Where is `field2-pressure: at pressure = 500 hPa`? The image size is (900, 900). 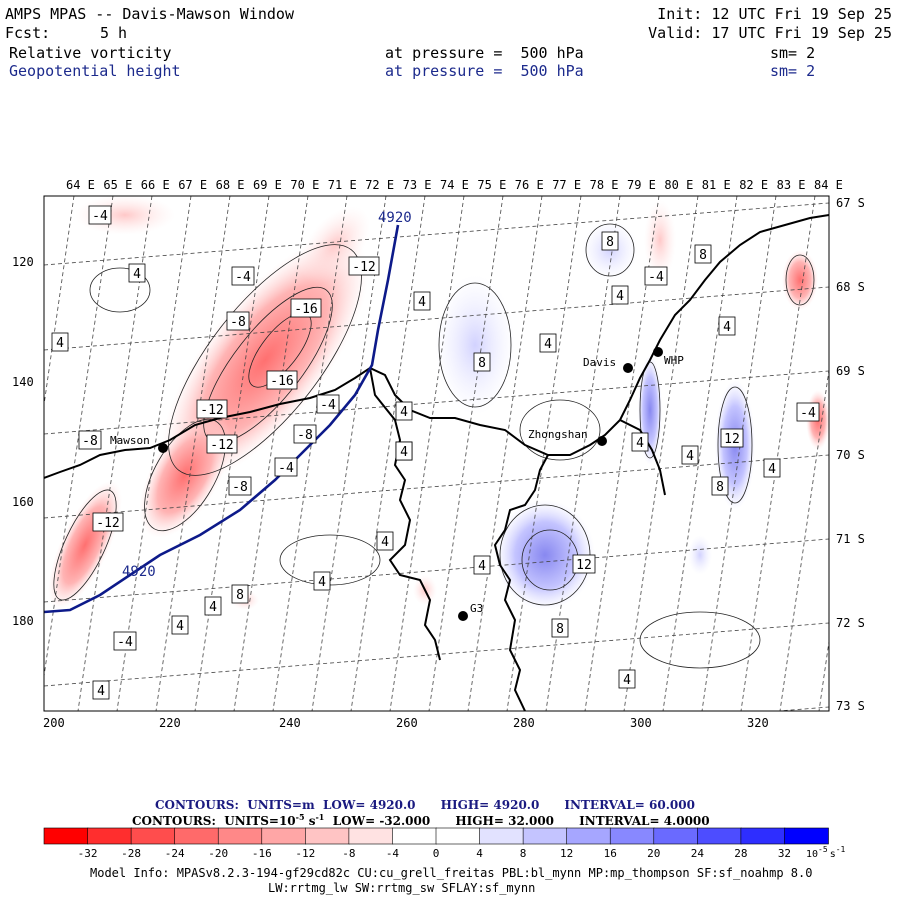 field2-pressure: at pressure = 500 hPa is located at coordinates (484, 71).